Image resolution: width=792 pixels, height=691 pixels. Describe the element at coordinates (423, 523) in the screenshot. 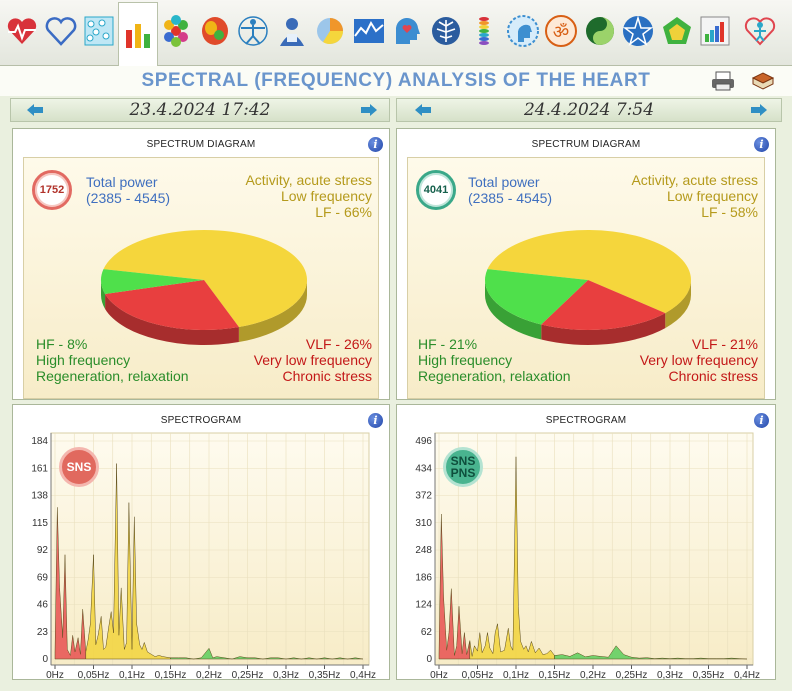

I see `y-tick-label: 310` at that location.